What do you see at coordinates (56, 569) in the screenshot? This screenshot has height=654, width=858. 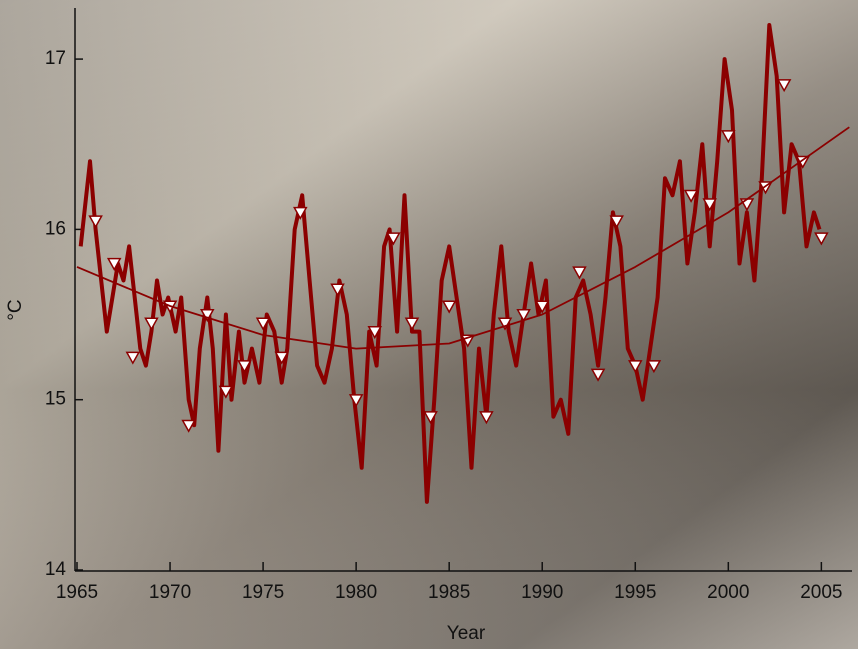 I see `y-tick-label: 14` at bounding box center [56, 569].